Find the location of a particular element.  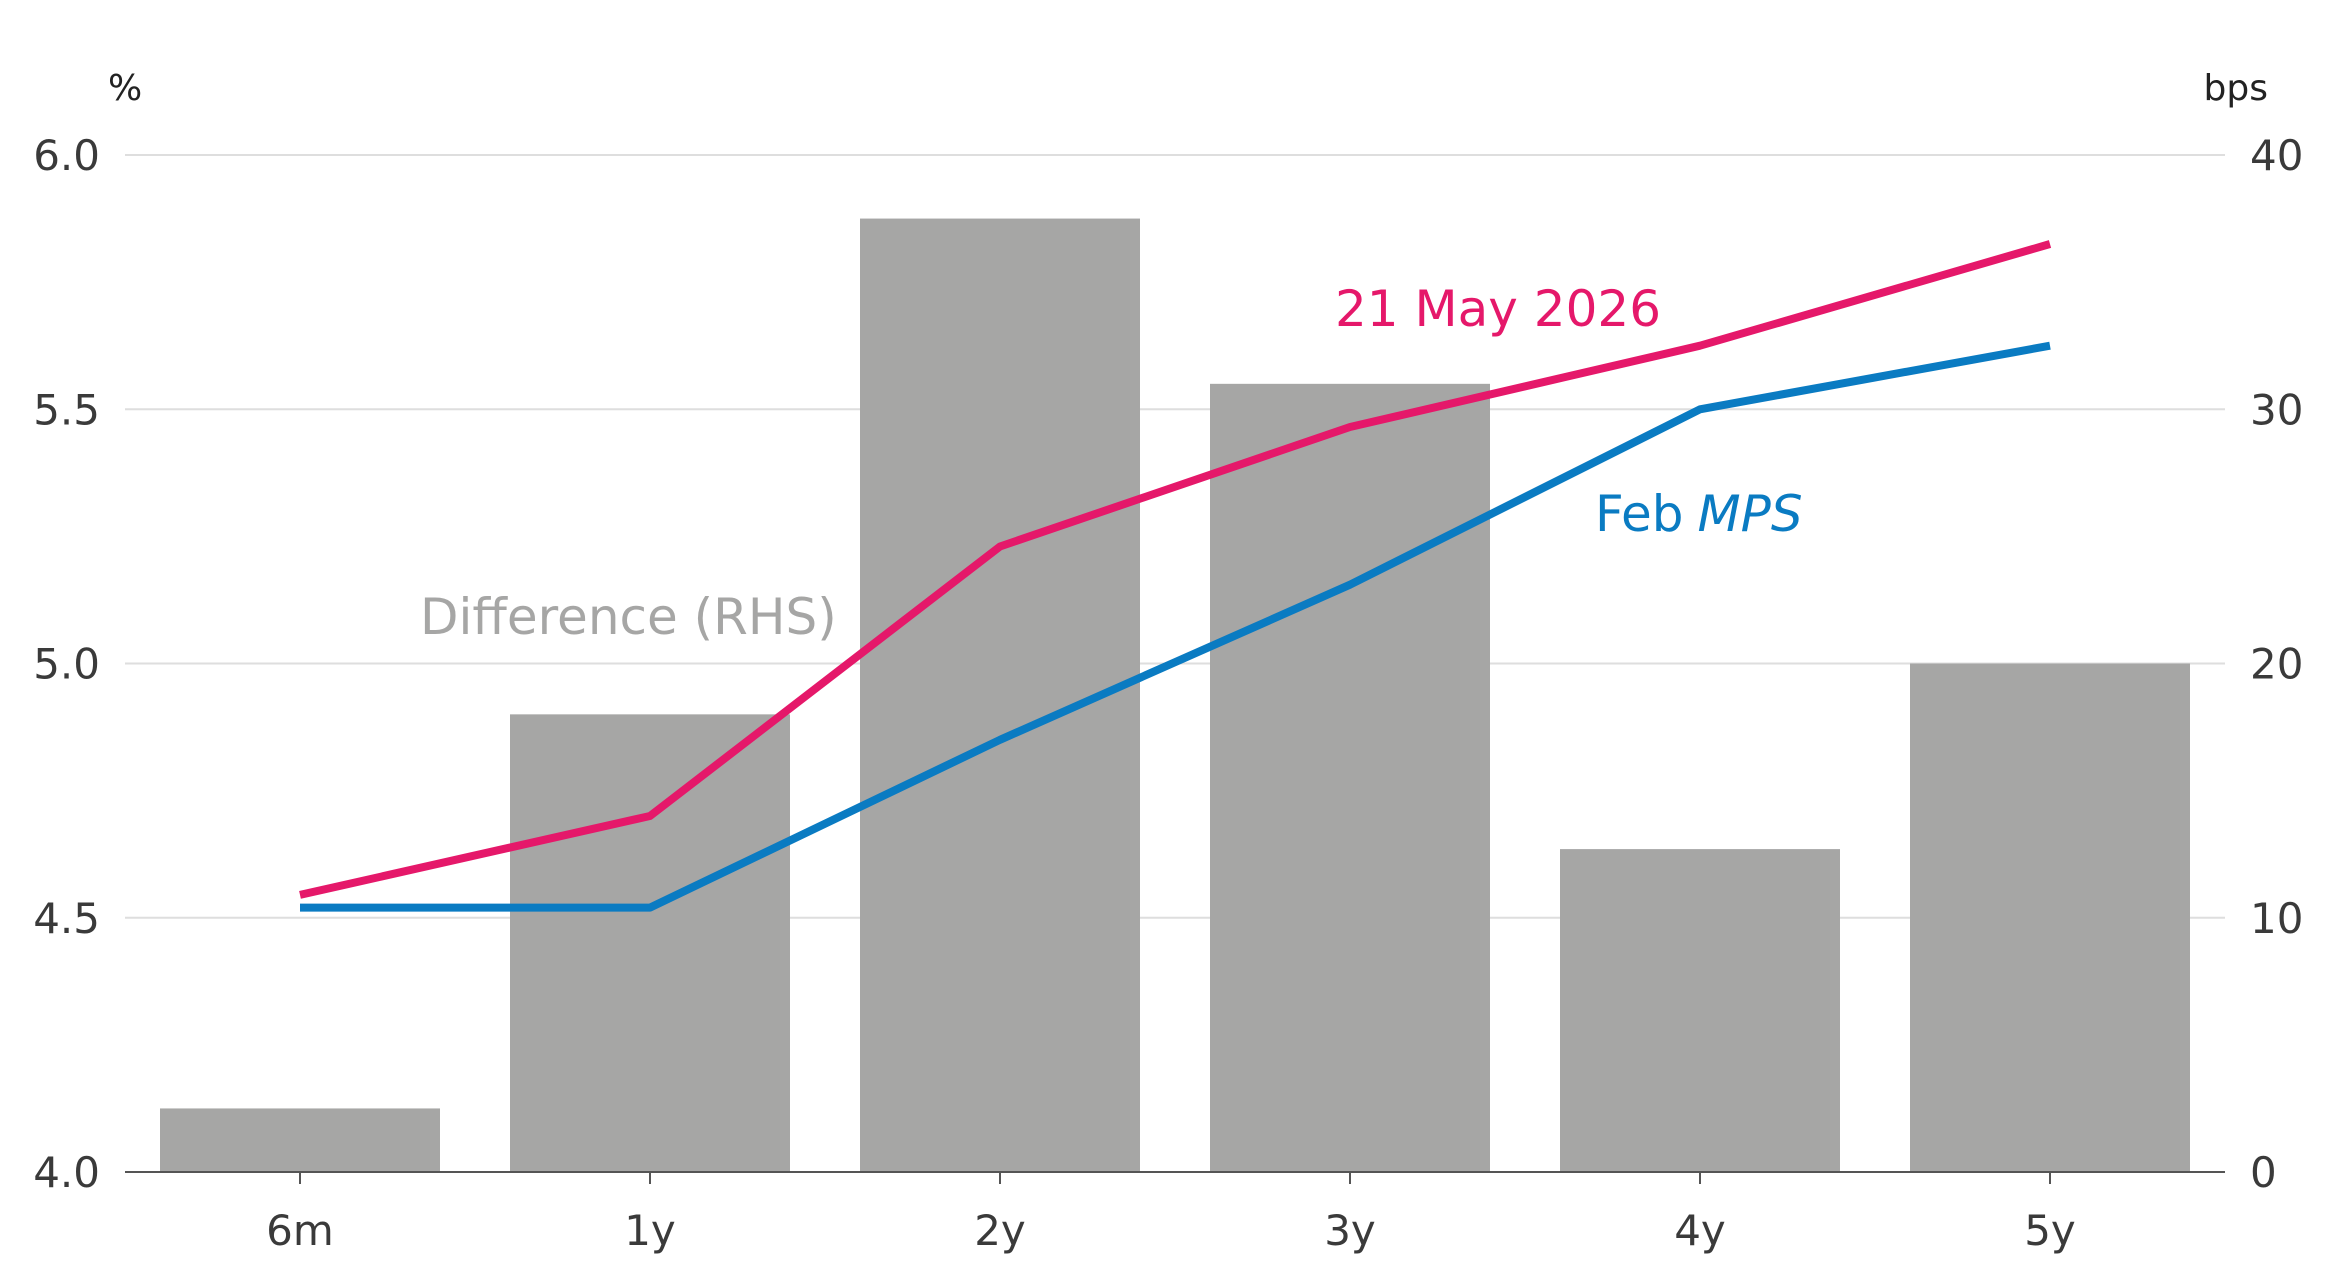

right-axis-unit: bps is located at coordinates (2236, 88).